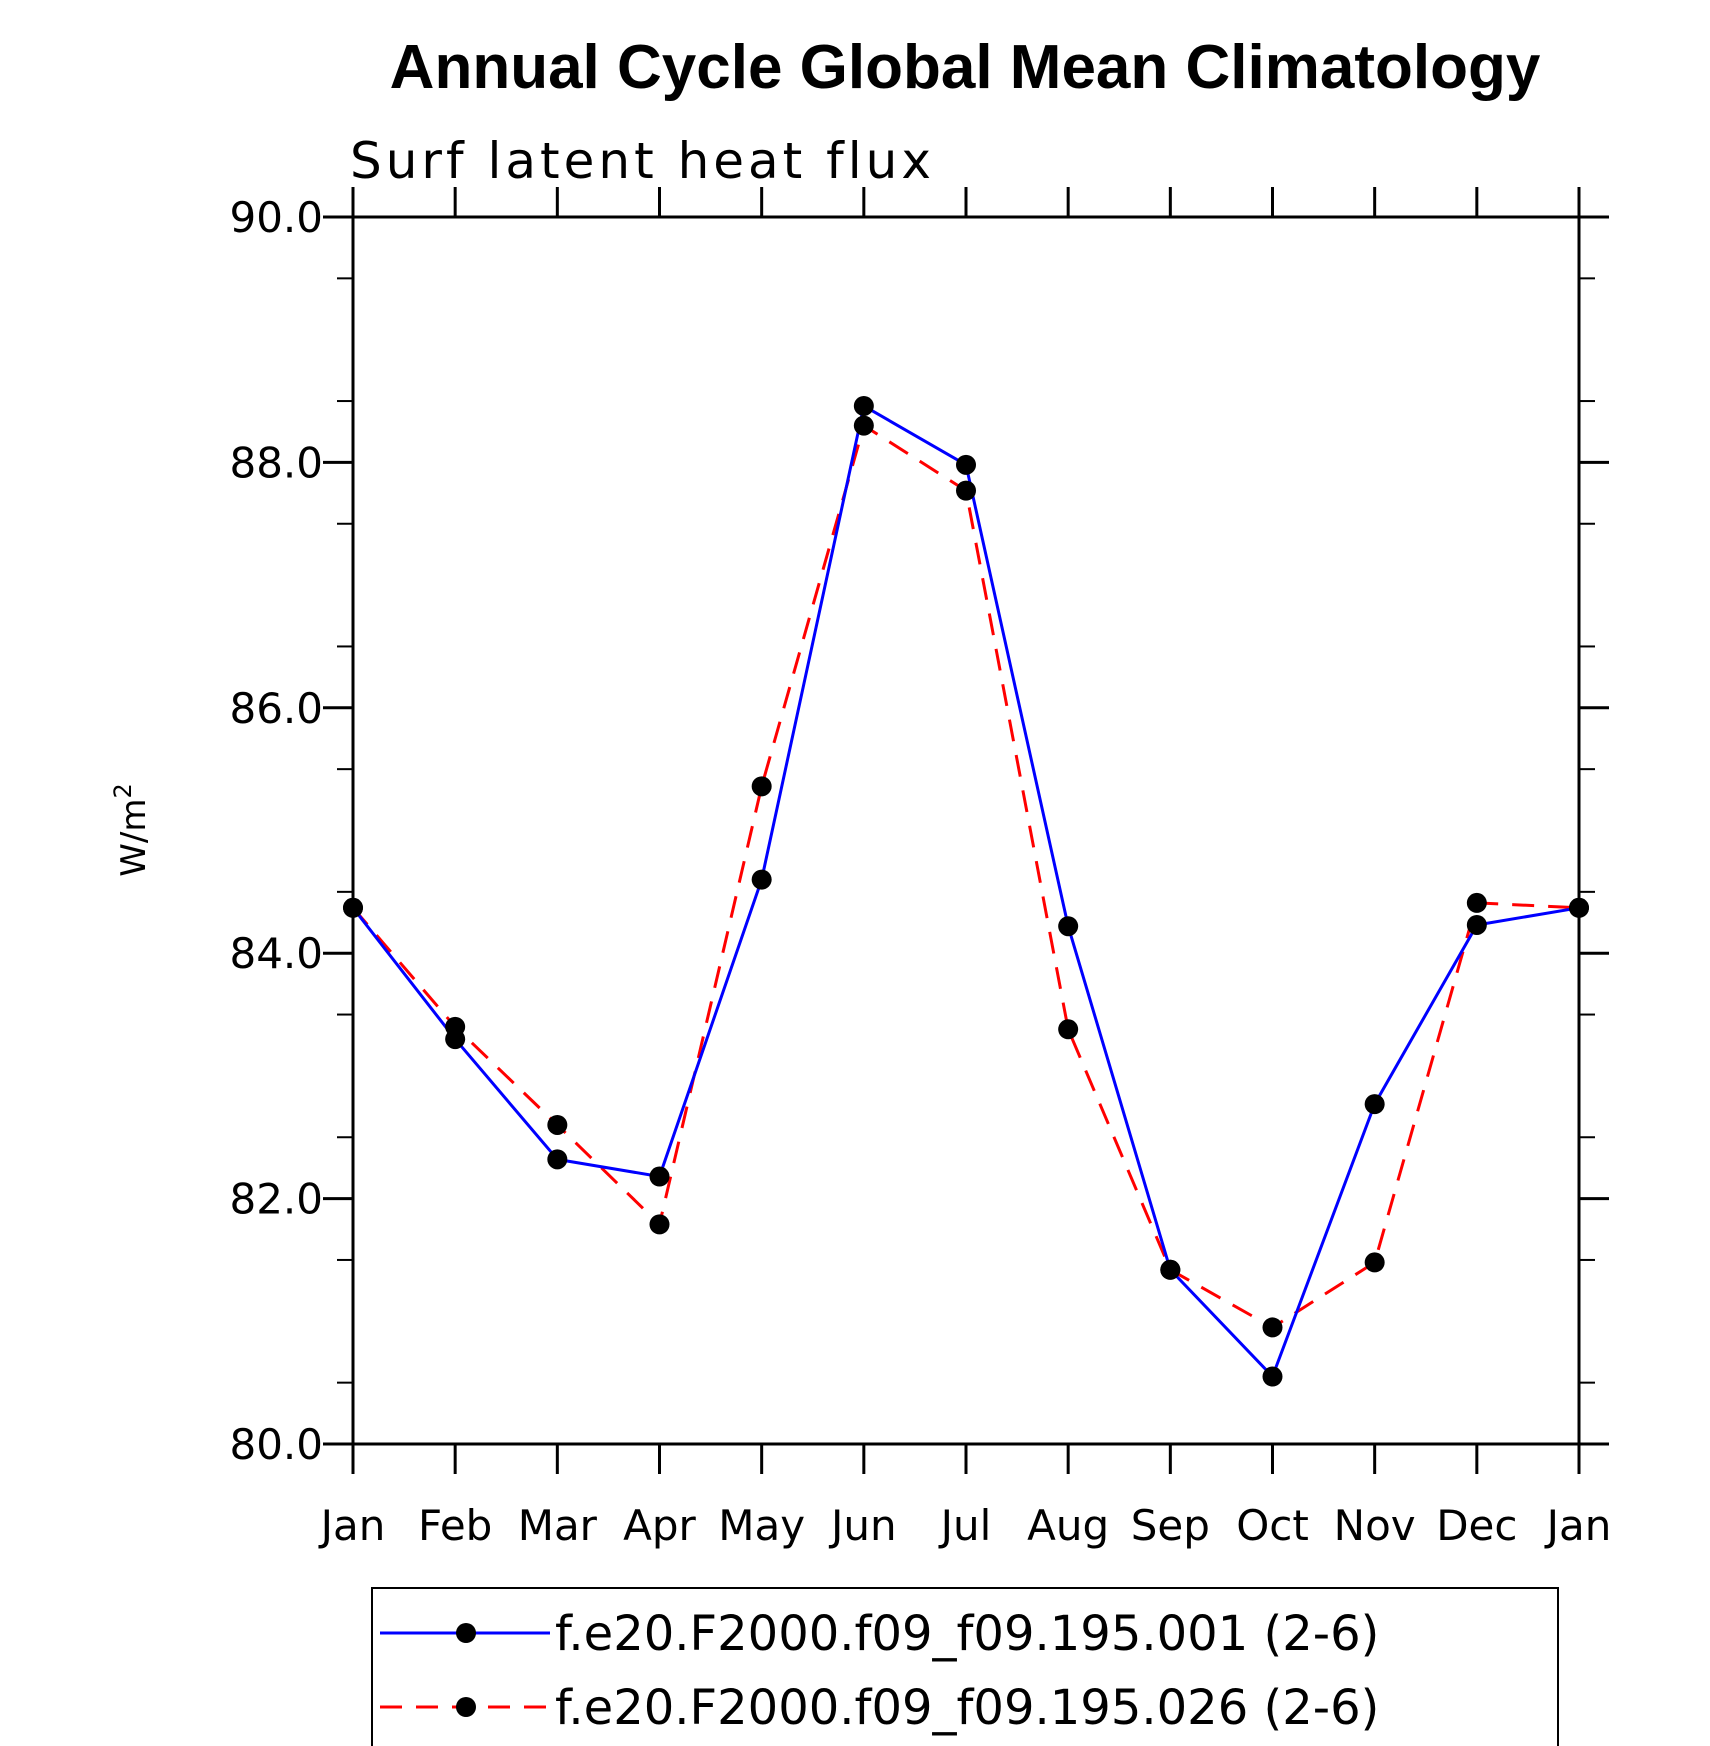 This screenshot has height=1746, width=1710. What do you see at coordinates (276, 708) in the screenshot?
I see `y-tick-label: 86.0` at bounding box center [276, 708].